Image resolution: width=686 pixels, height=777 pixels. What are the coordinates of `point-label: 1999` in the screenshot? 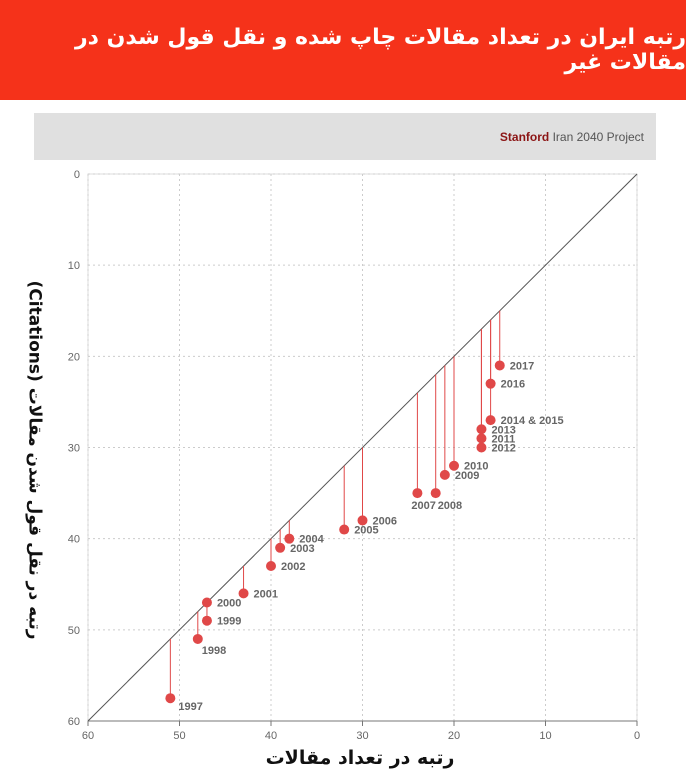 It's located at (229, 622).